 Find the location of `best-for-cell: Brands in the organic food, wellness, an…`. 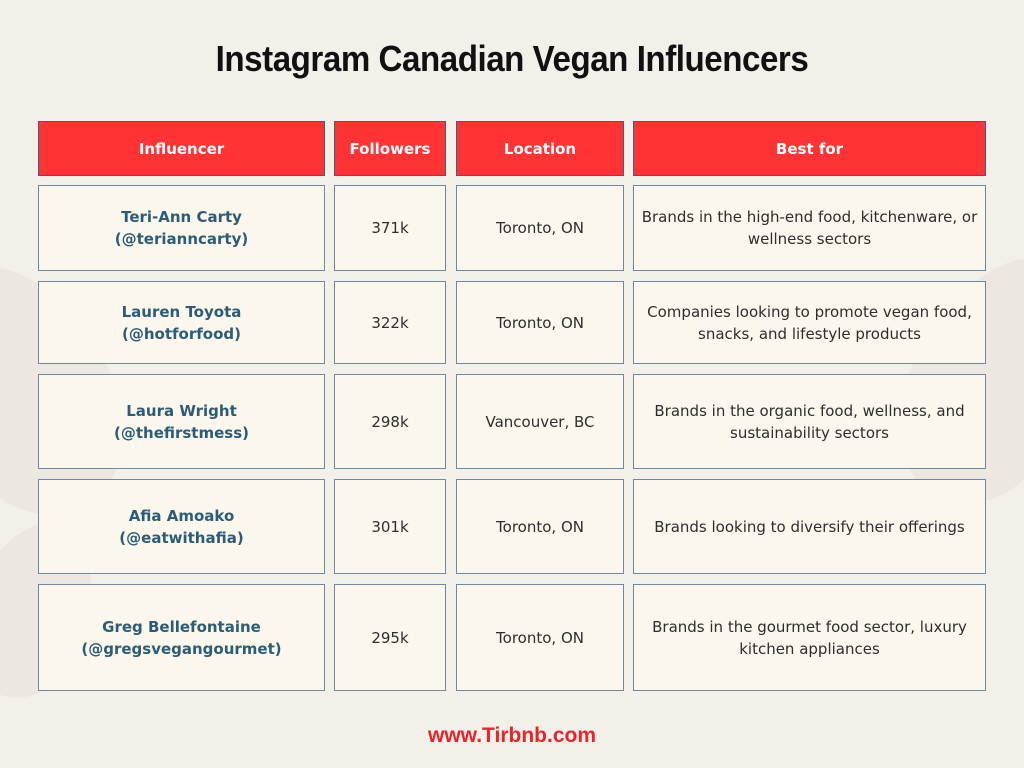

best-for-cell: Brands in the organic food, wellness, an… is located at coordinates (809, 421).